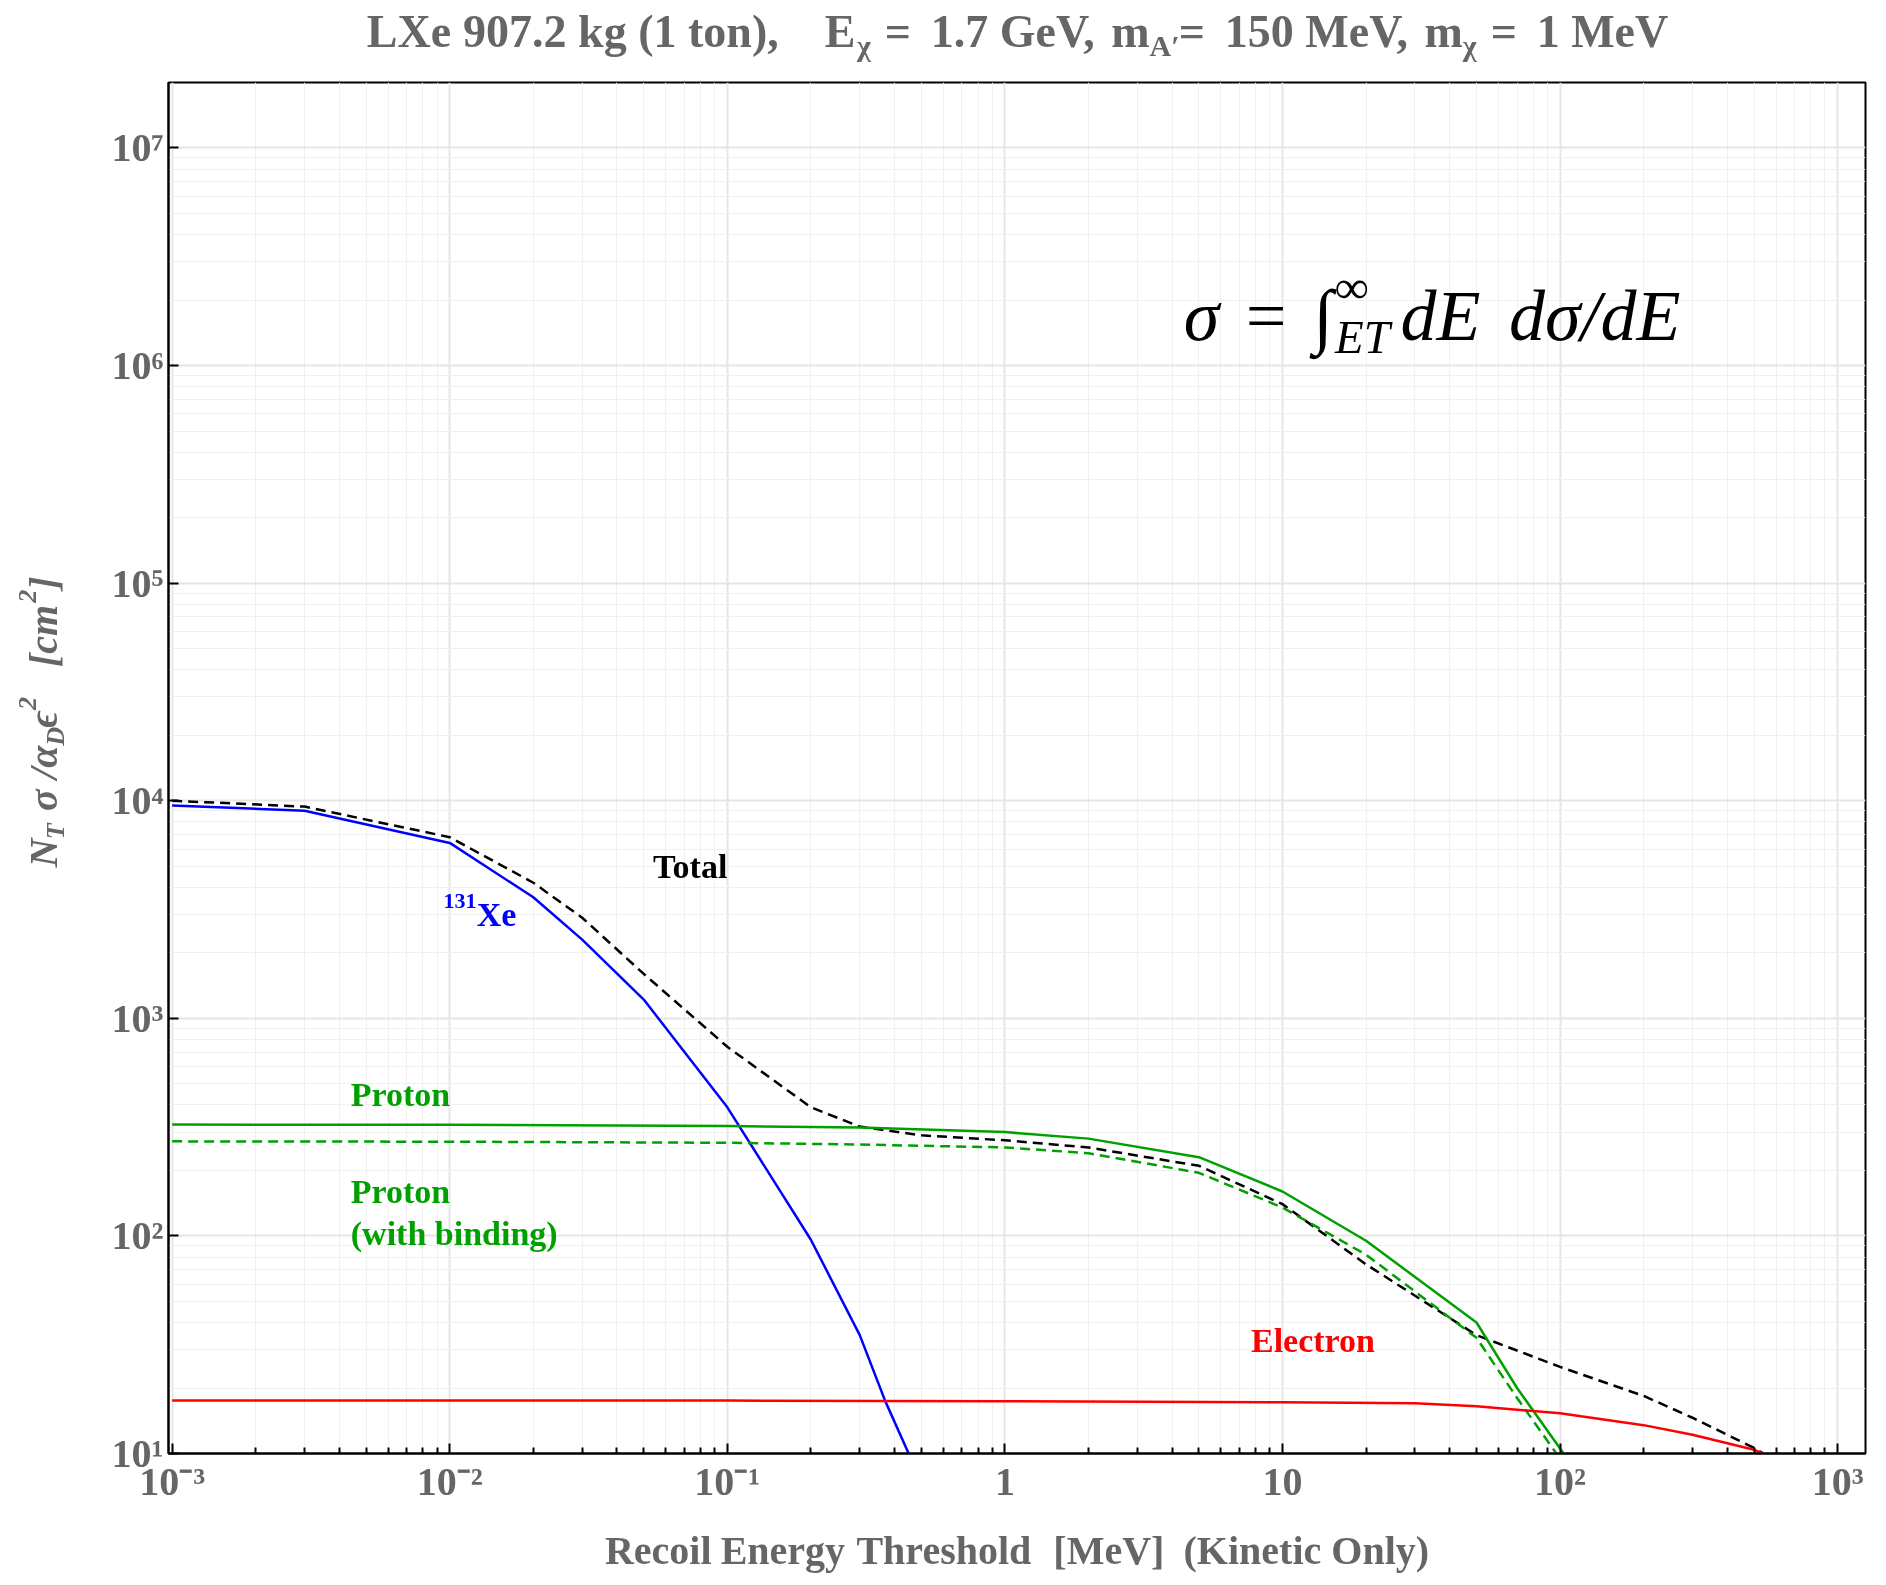 Image resolution: width=1886 pixels, height=1585 pixels. What do you see at coordinates (137, 1018) in the screenshot?
I see `y-tick-label: 10³` at bounding box center [137, 1018].